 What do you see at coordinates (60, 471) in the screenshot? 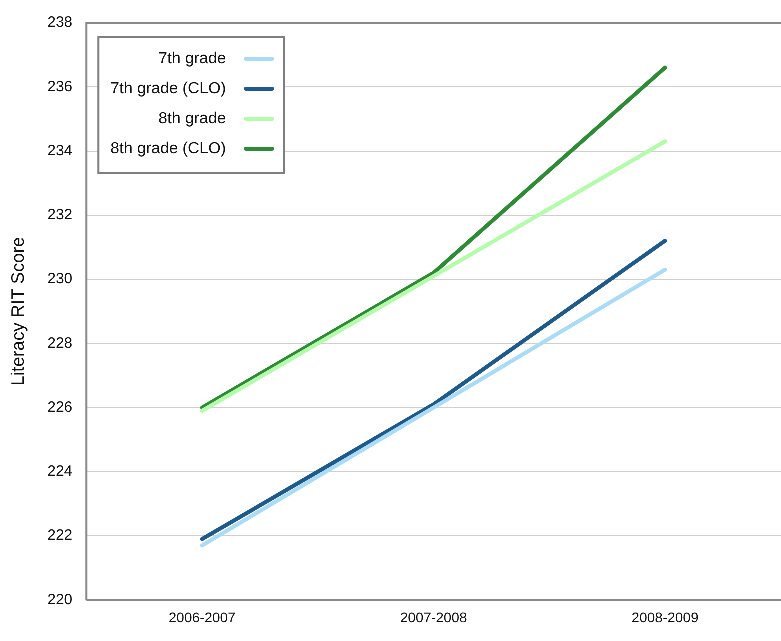
I see `y-tick-label: 224` at bounding box center [60, 471].